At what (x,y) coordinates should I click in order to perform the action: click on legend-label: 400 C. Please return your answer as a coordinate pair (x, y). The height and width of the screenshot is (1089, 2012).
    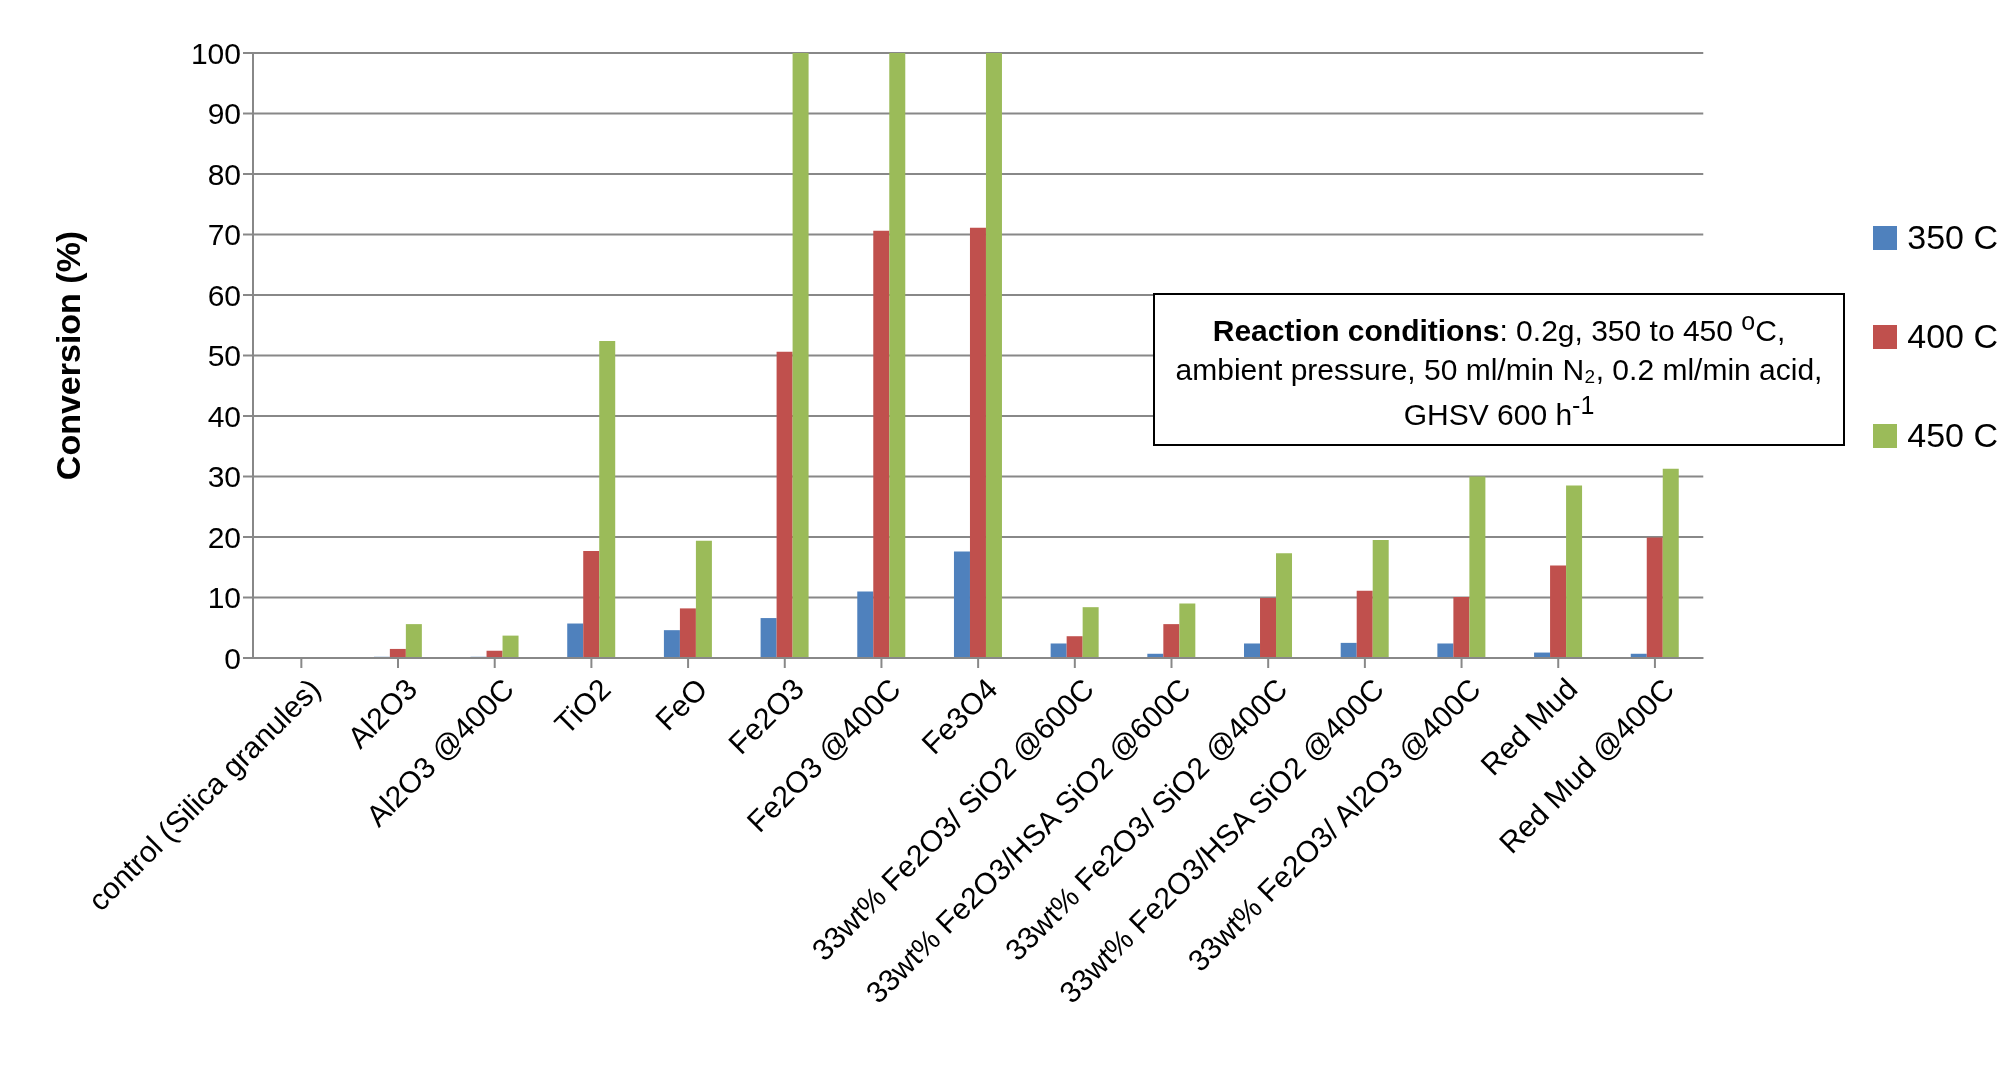
    Looking at the image, I should click on (1952, 336).